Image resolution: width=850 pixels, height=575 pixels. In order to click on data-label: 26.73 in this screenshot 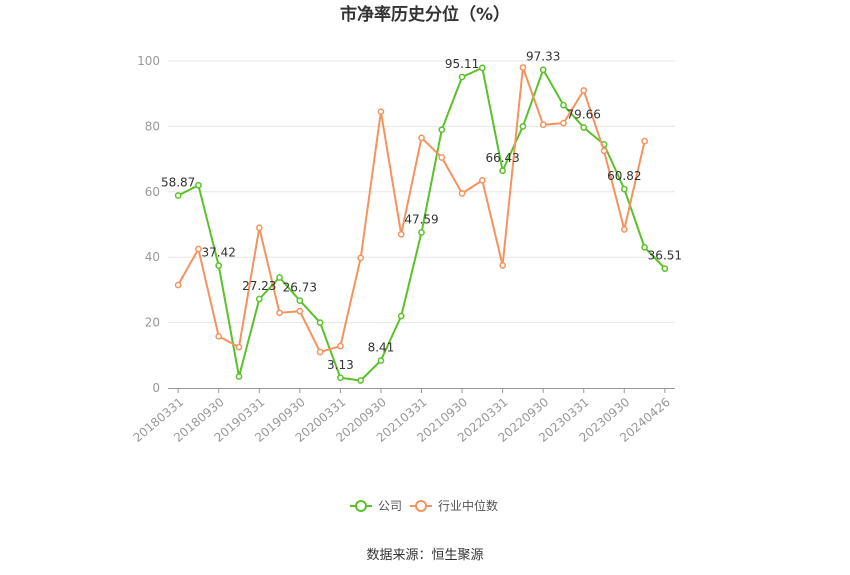, I will do `click(300, 288)`.